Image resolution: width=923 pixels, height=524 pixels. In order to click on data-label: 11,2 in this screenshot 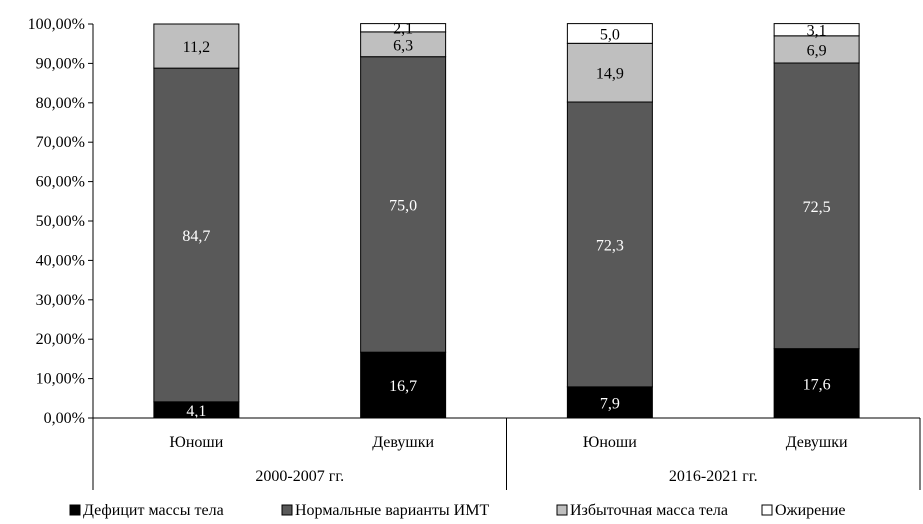, I will do `click(196, 47)`.